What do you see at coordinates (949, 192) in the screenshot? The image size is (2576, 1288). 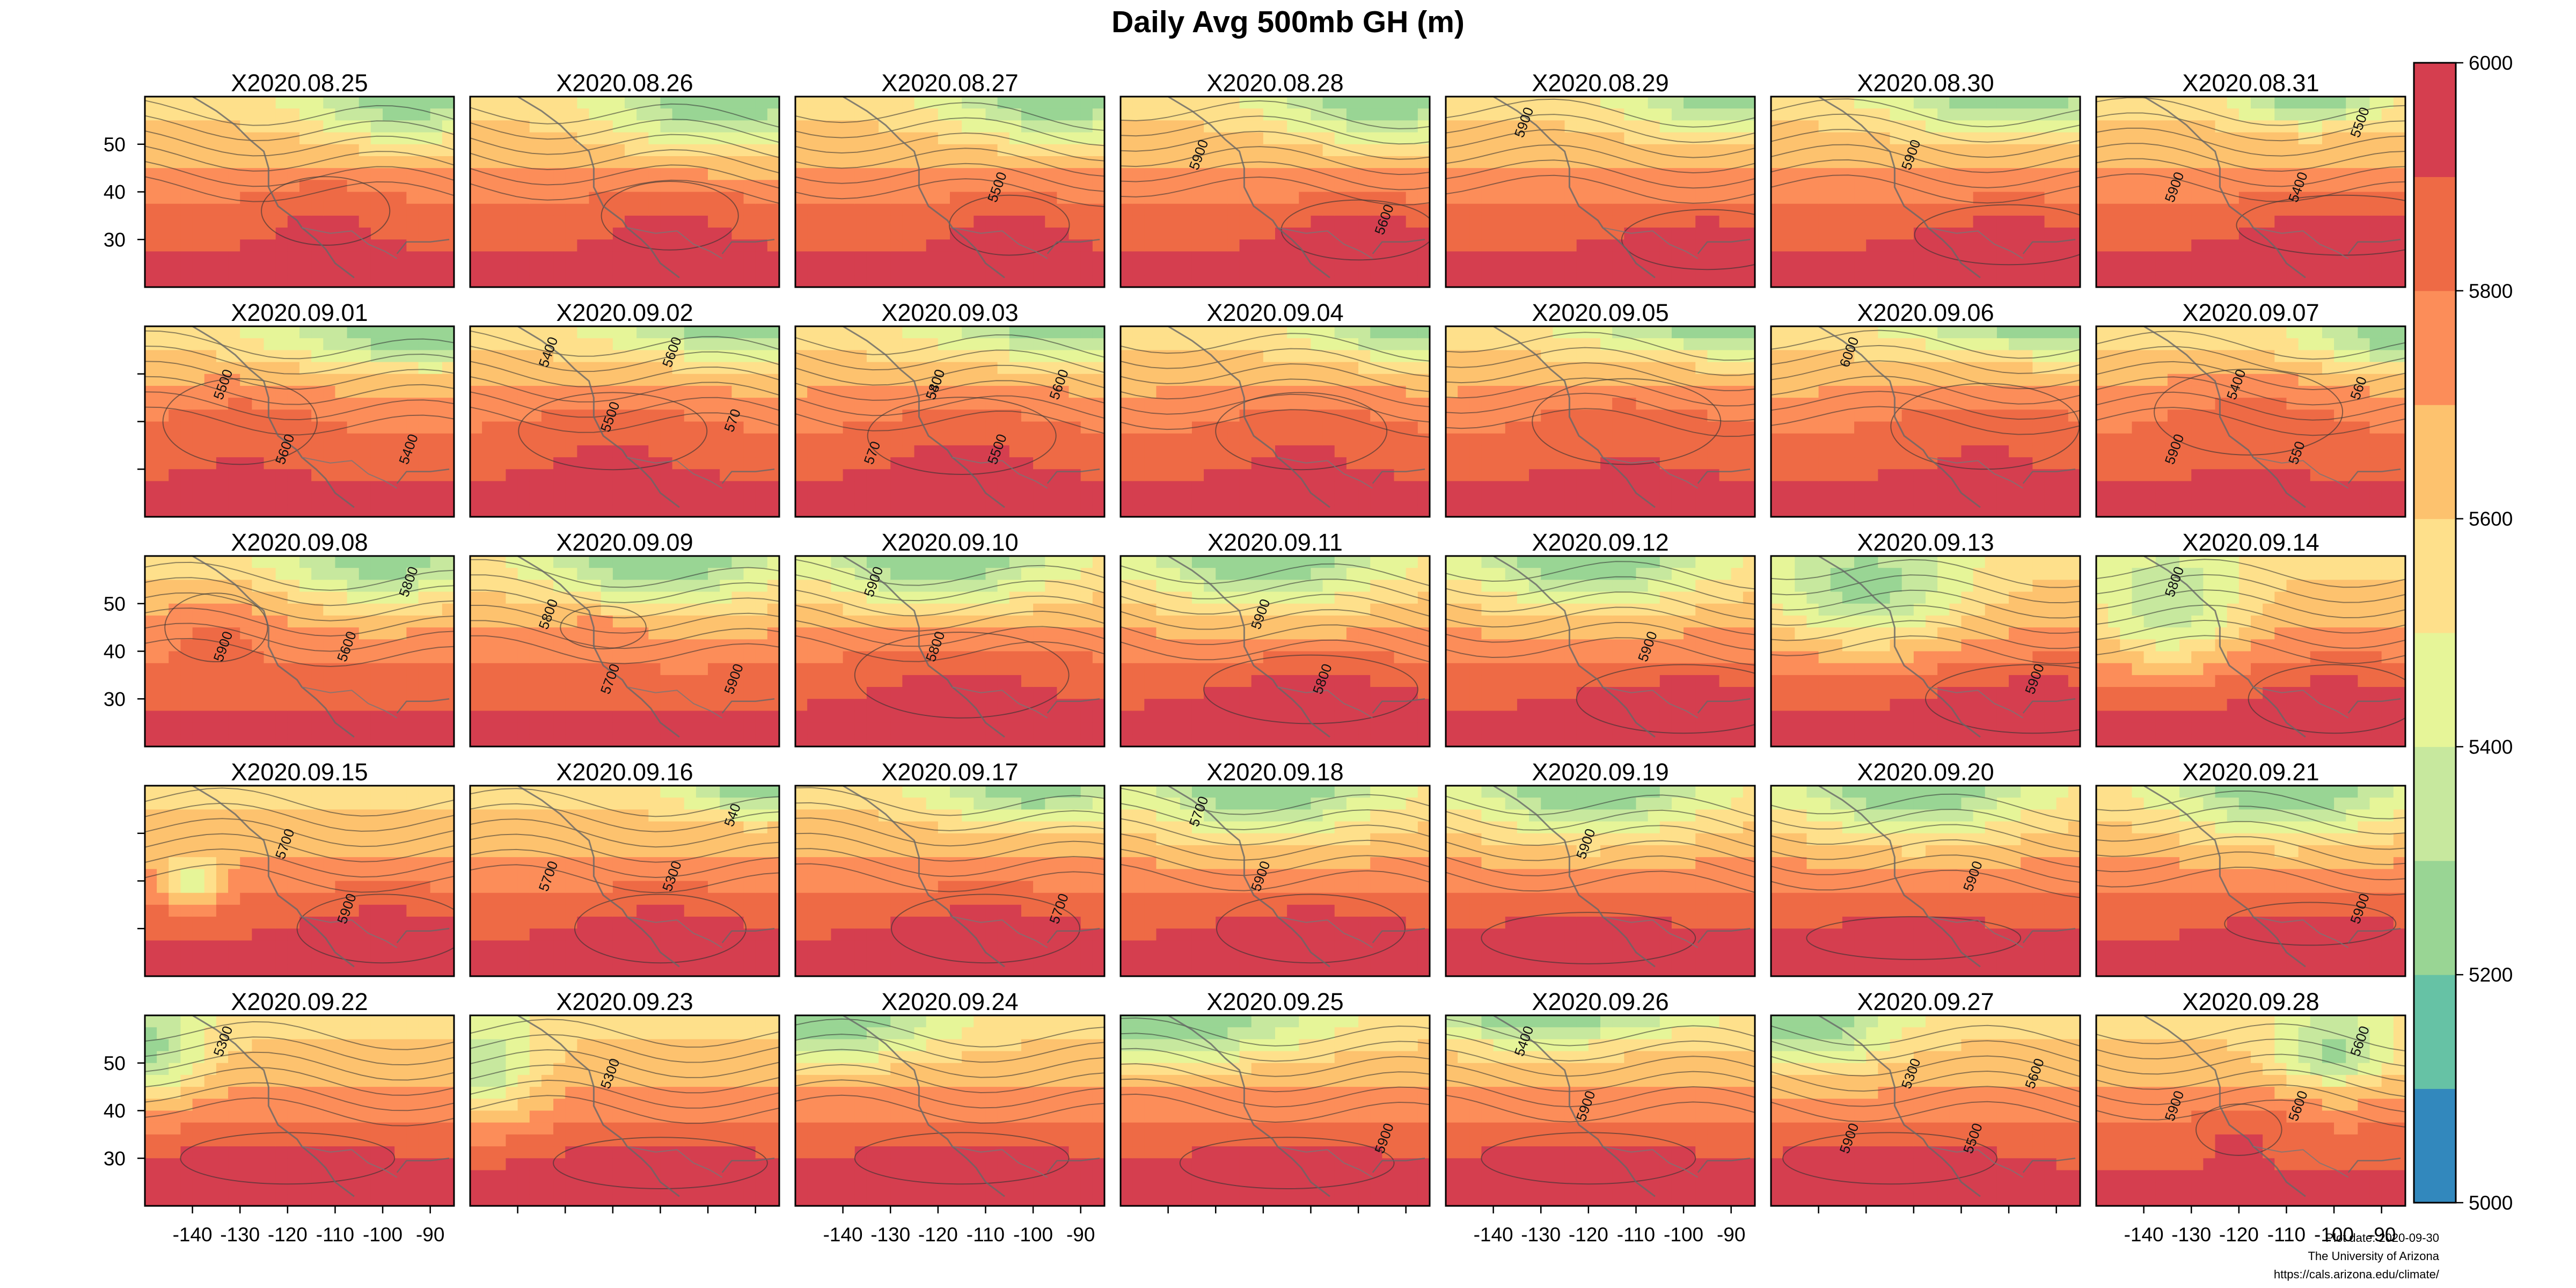 I see `map-panel-field: 5500` at bounding box center [949, 192].